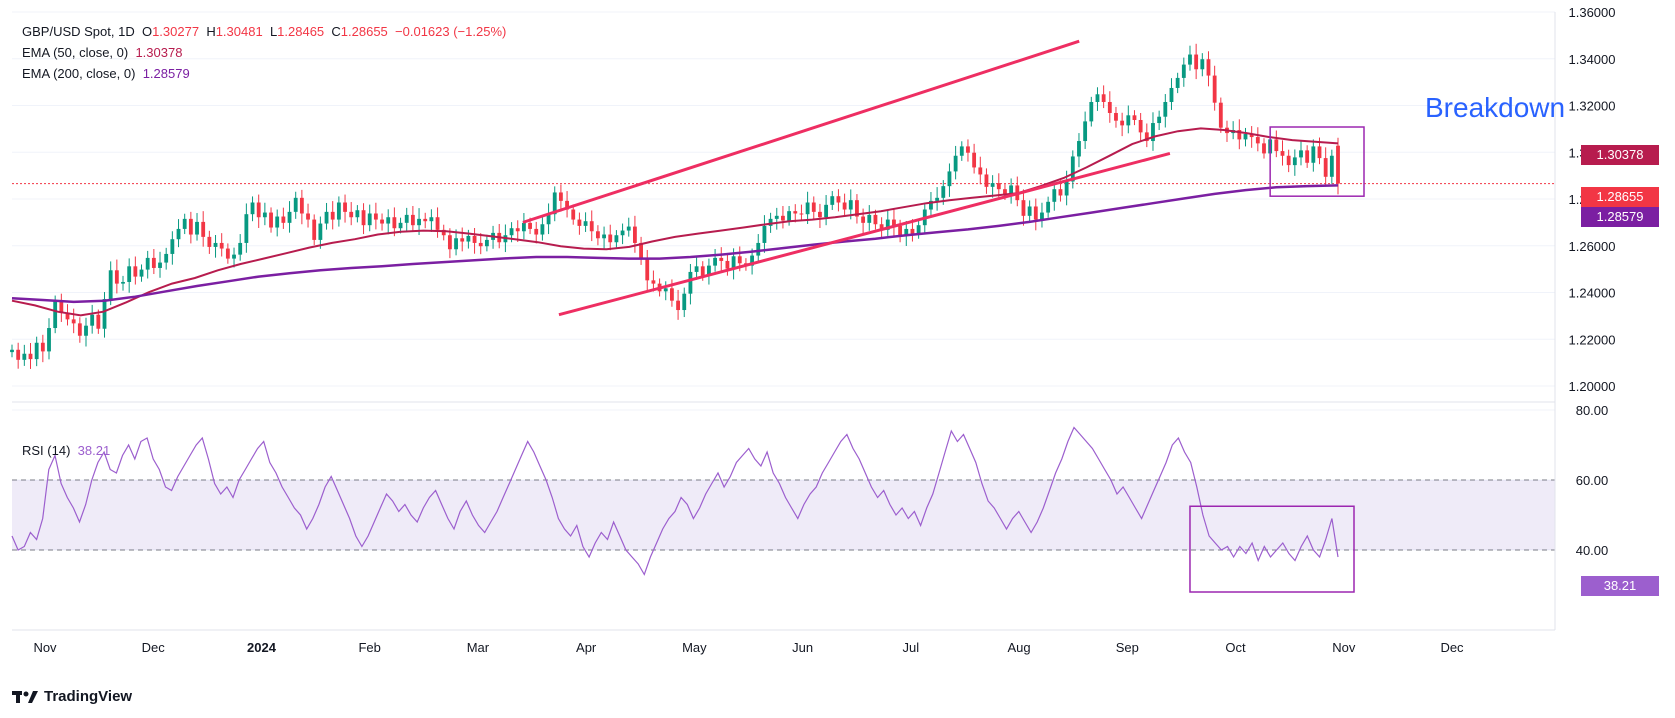  What do you see at coordinates (369, 647) in the screenshot?
I see `time-tick-label: Feb` at bounding box center [369, 647].